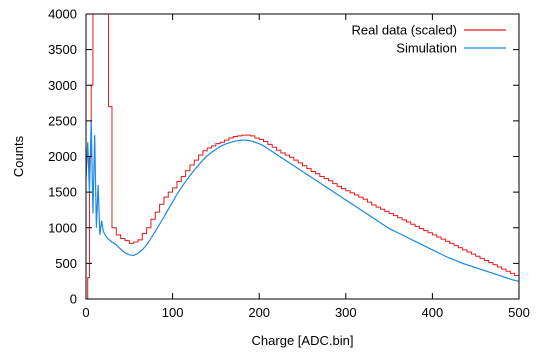 The height and width of the screenshot is (353, 542). Describe the element at coordinates (429, 39) in the screenshot. I see `legend: Real data (scaled) Simulation` at that location.